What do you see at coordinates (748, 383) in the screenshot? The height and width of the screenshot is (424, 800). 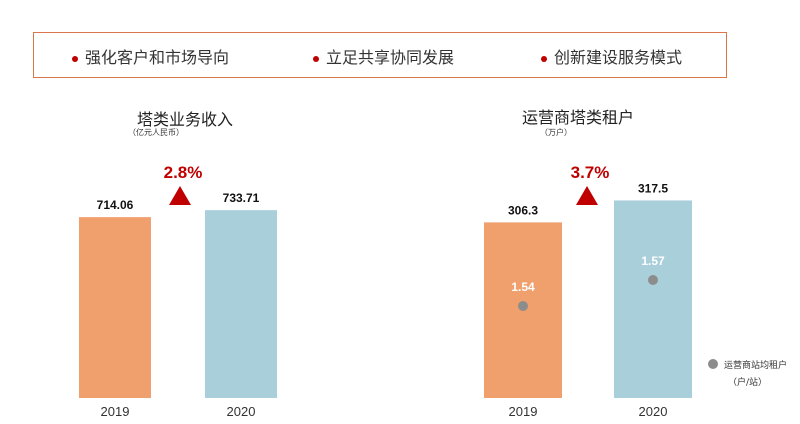 I see `legend-unit: （户/站）` at bounding box center [748, 383].